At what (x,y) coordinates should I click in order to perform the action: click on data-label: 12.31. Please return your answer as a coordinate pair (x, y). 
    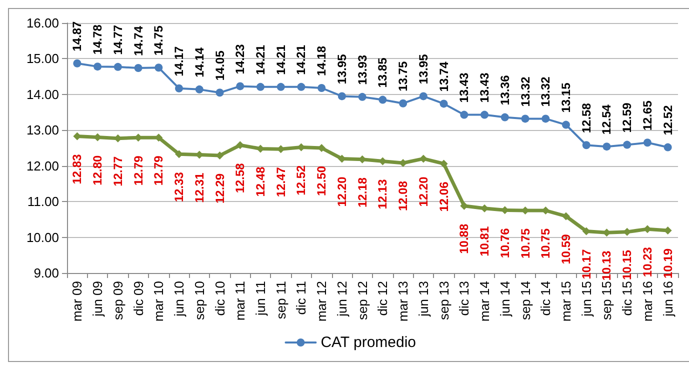
    Looking at the image, I should click on (199, 187).